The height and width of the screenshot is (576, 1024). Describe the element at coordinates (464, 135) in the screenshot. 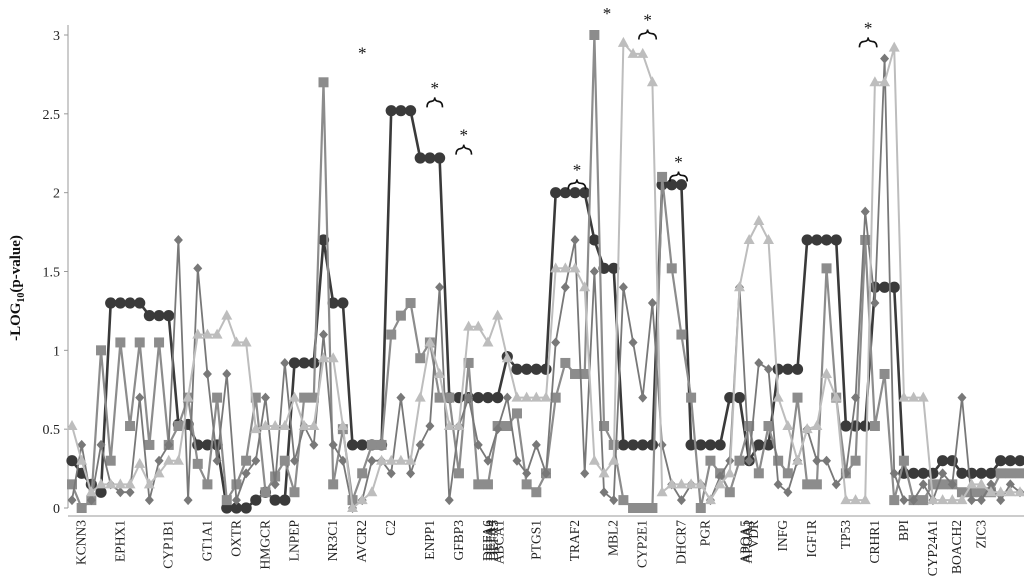

I see `significance-star: *` at that location.